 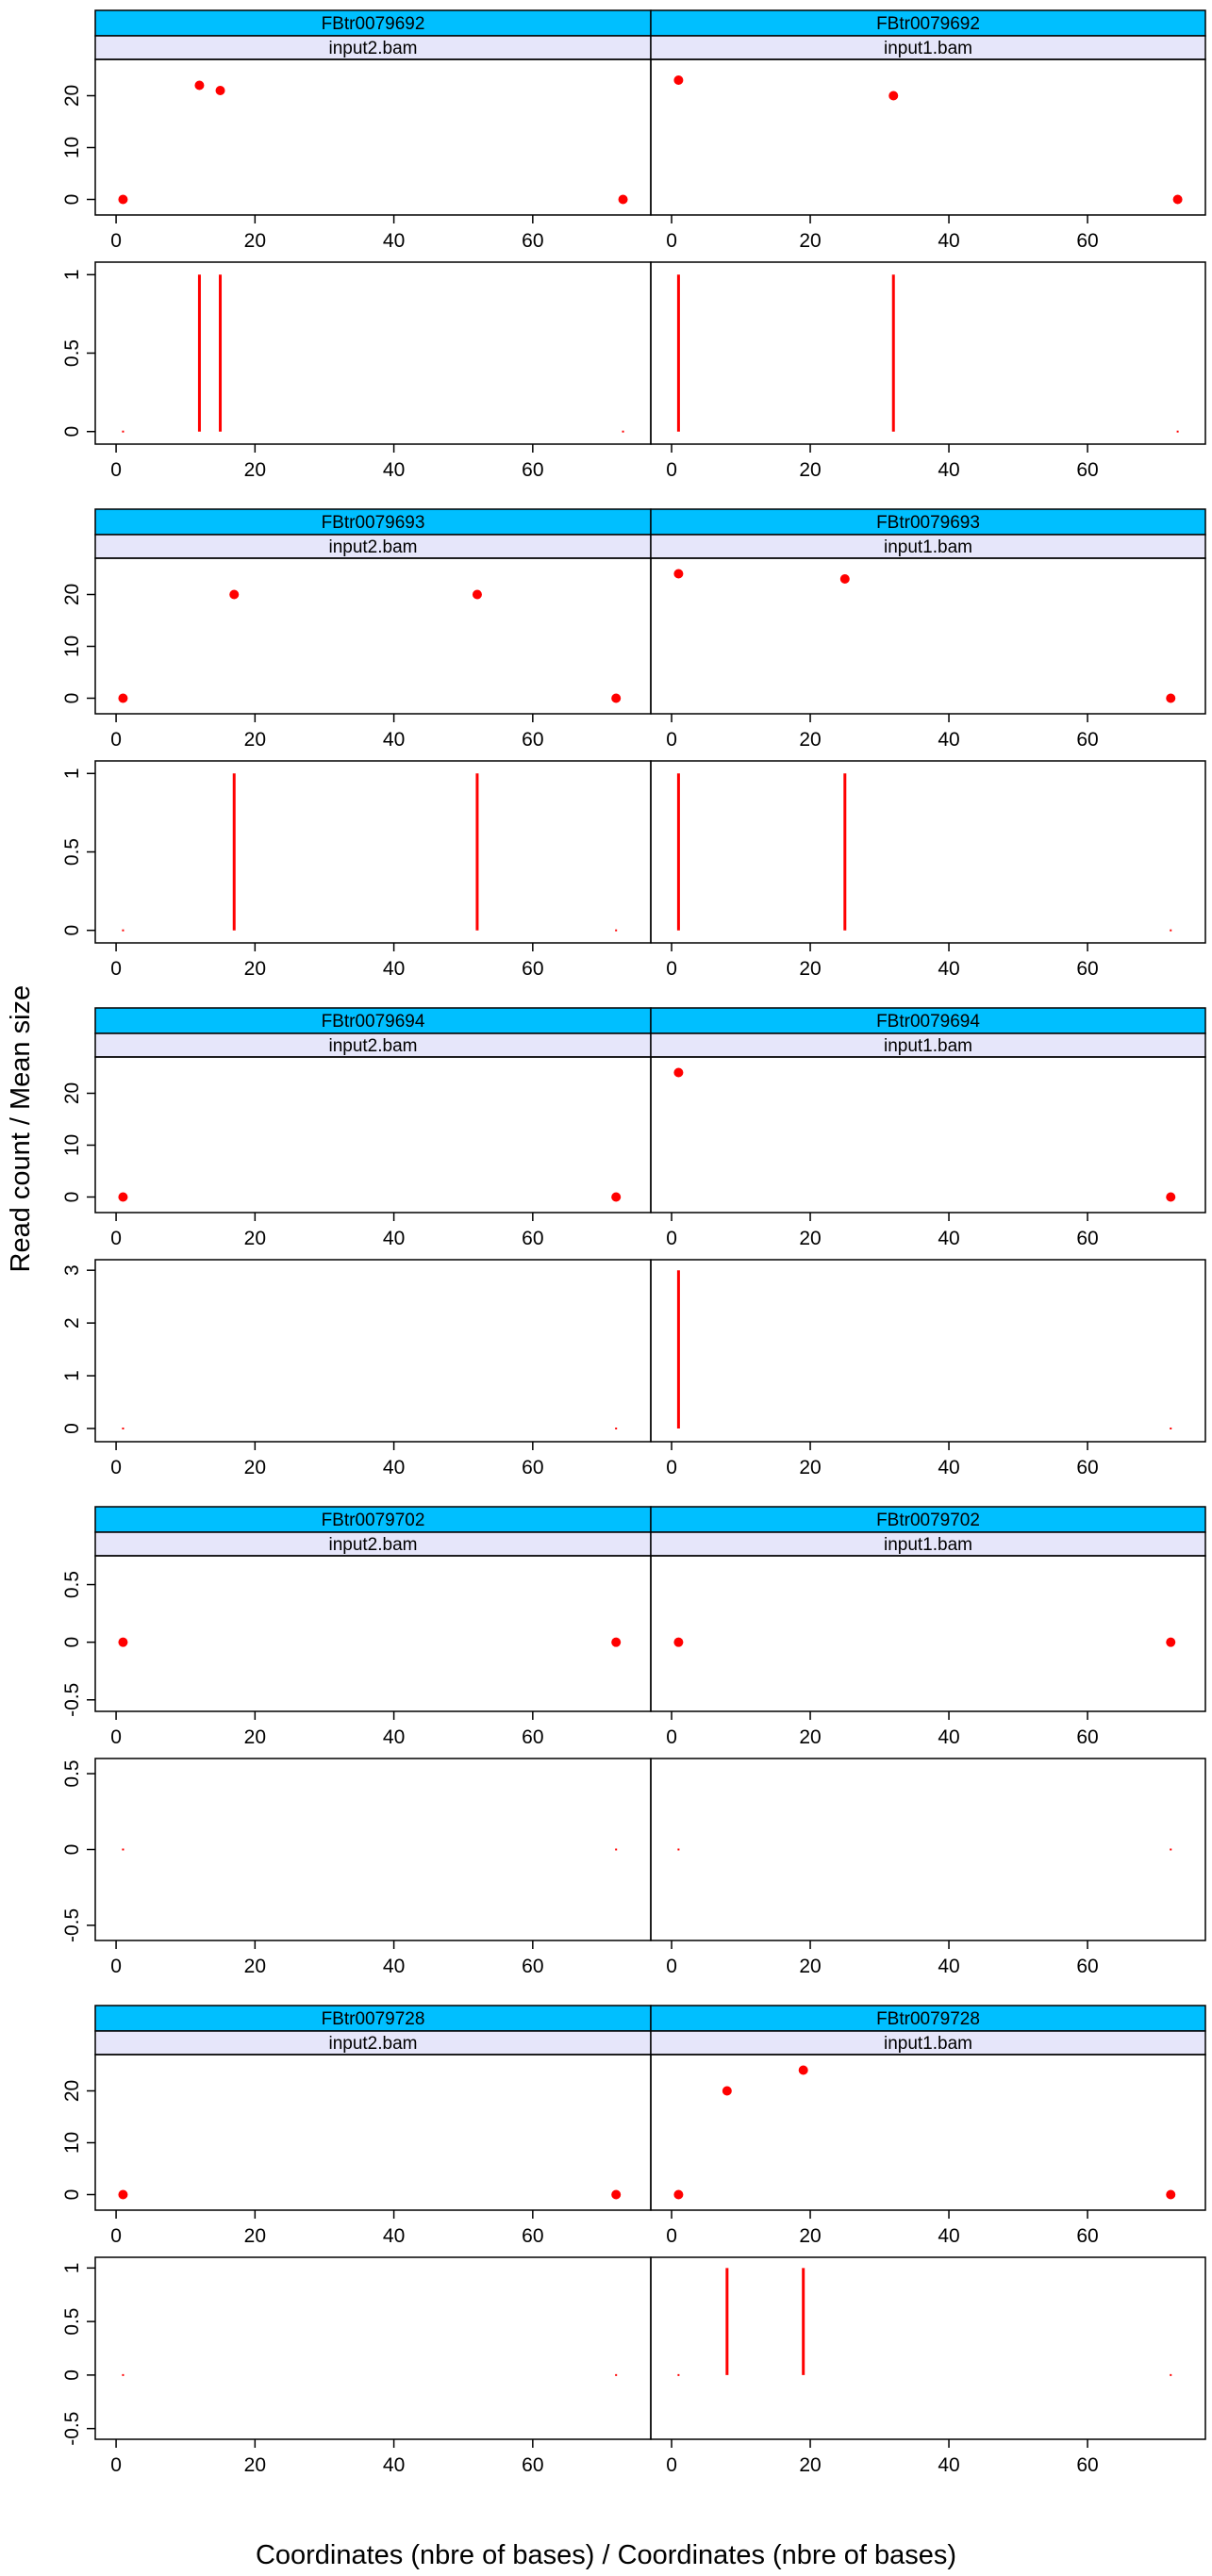 I want to click on count-y-tick-label: 0.5, so click(x=72, y=1584).